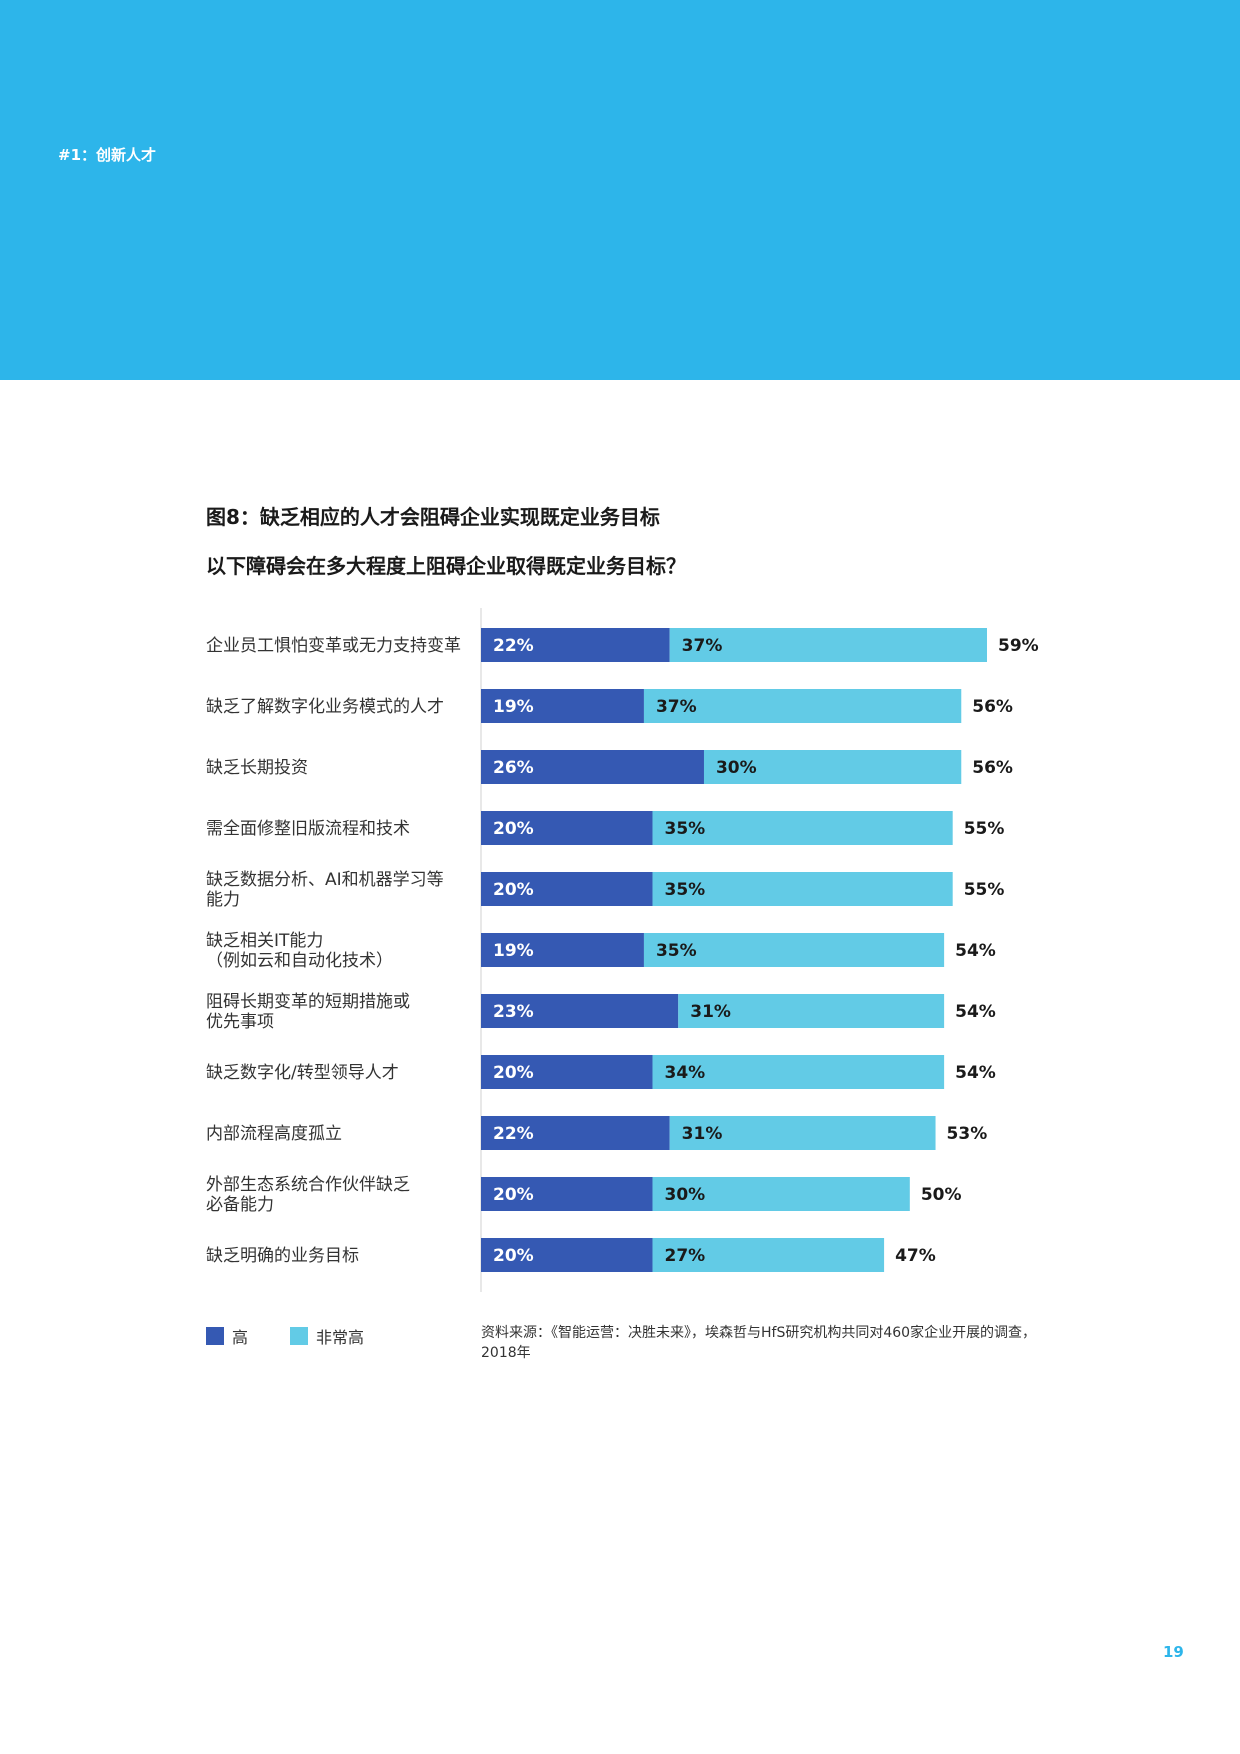 This screenshot has height=1754, width=1240. What do you see at coordinates (513, 1012) in the screenshot?
I see `bar-label-high: 23%` at bounding box center [513, 1012].